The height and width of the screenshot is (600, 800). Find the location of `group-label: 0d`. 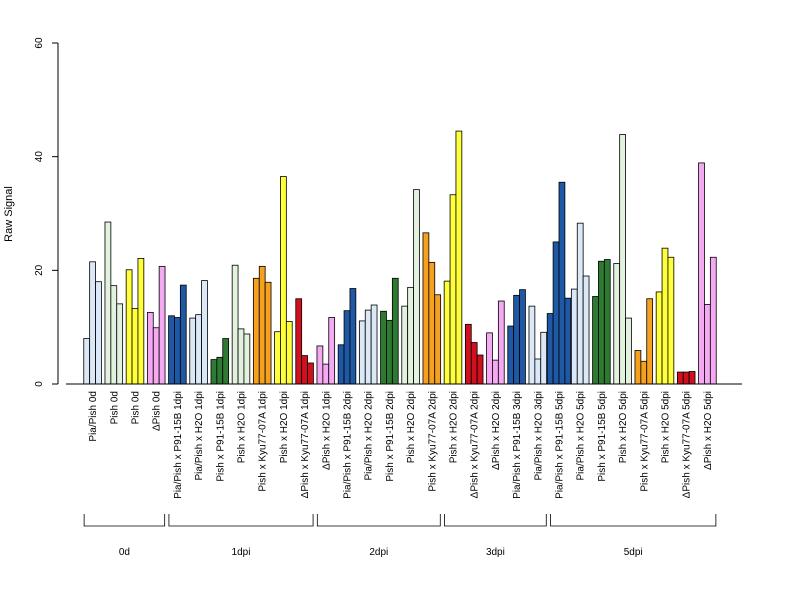

group-label: 0d is located at coordinates (124, 552).